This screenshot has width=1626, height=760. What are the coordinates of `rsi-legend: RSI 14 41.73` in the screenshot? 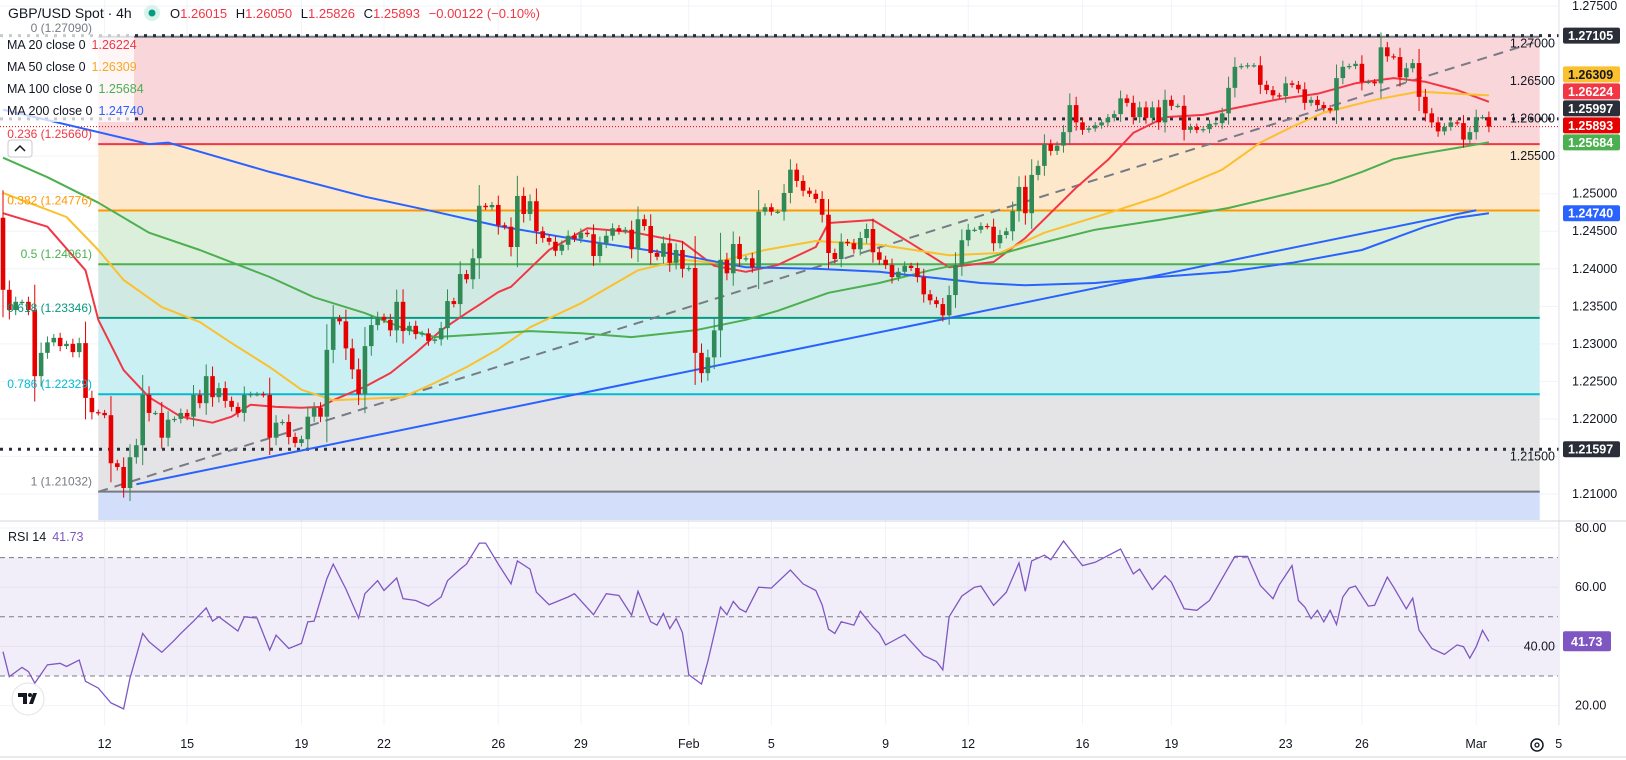 It's located at (46, 537).